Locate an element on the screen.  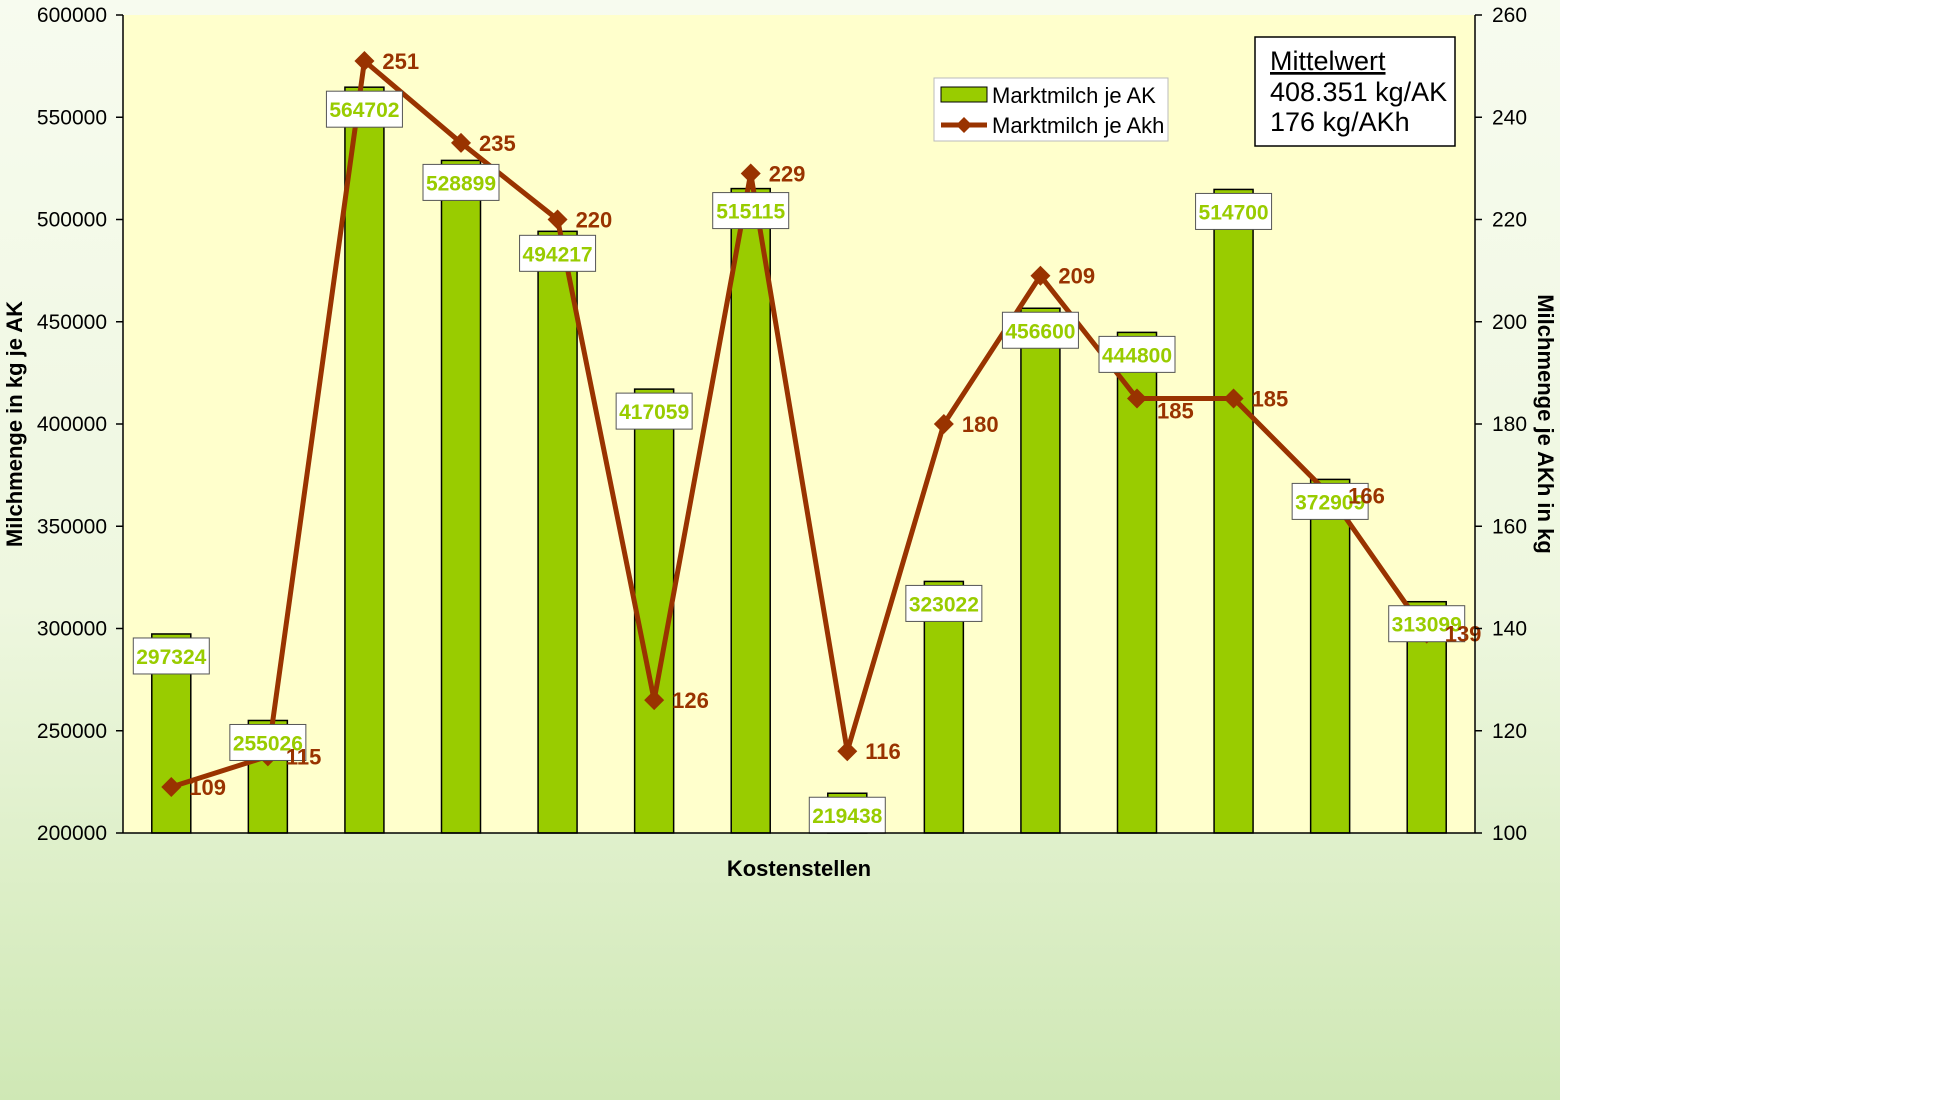
bar-label-text: 514700 is located at coordinates (1234, 212).